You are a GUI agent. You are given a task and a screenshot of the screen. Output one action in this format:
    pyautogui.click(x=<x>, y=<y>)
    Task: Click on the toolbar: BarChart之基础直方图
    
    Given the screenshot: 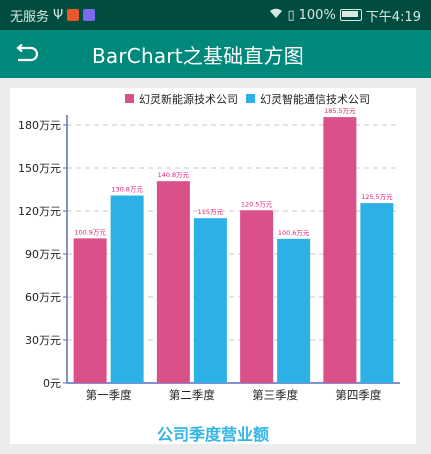 What is the action you would take?
    pyautogui.click(x=215, y=54)
    